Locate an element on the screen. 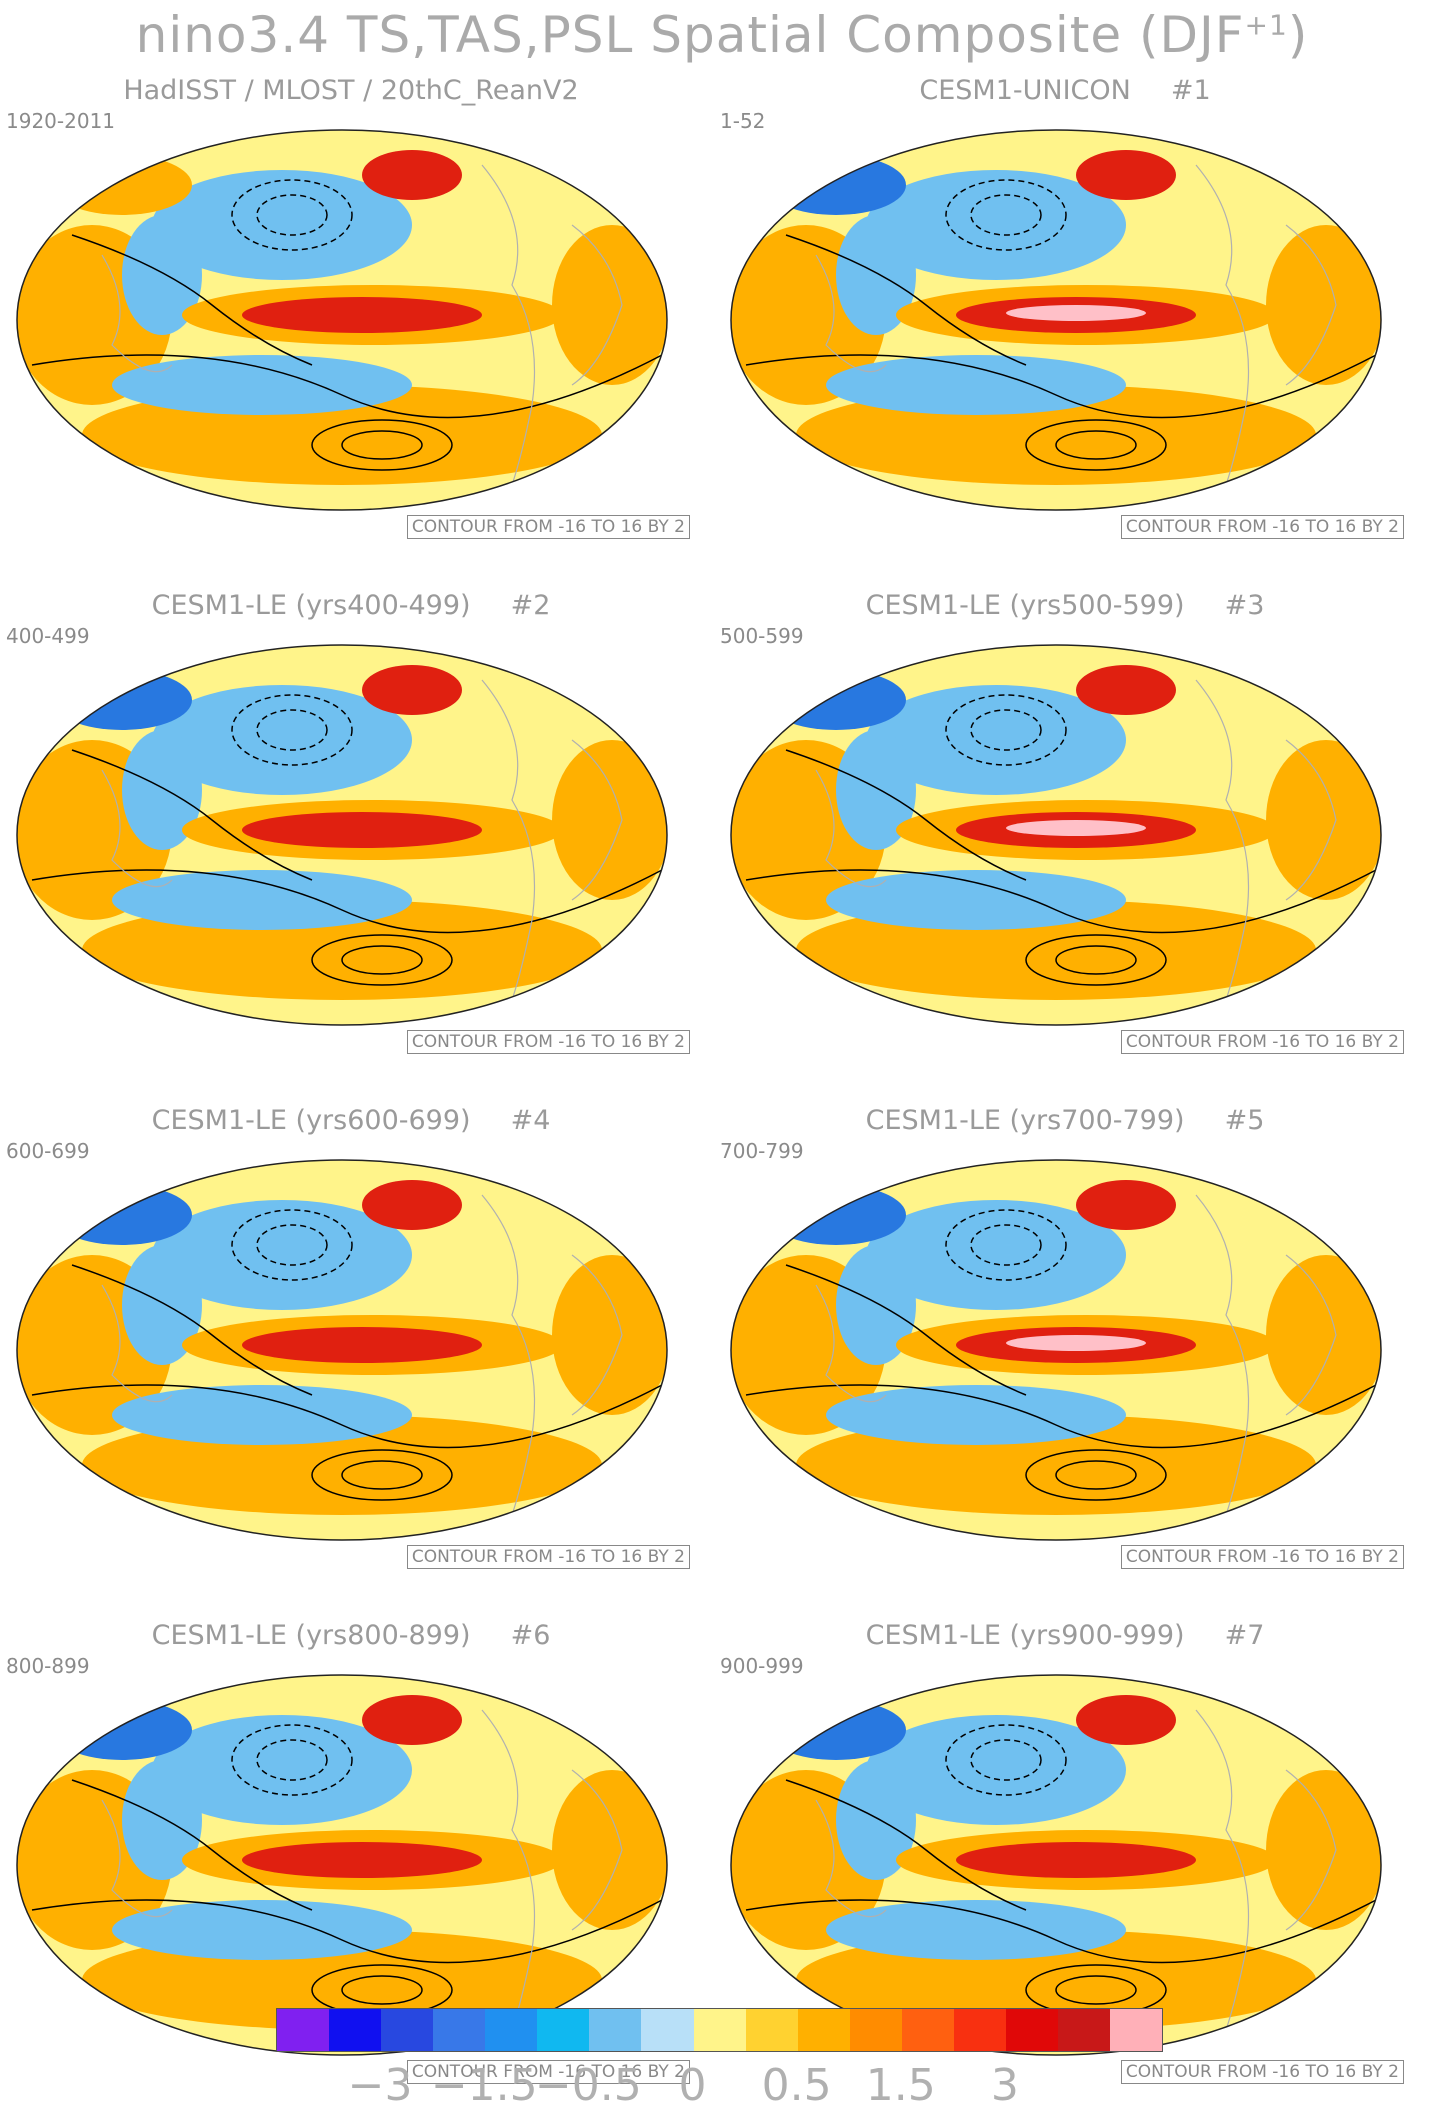 The height and width of the screenshot is (2127, 1444). panel-title-text: CESM1-LE (yrs500-599) is located at coordinates (1025, 605).